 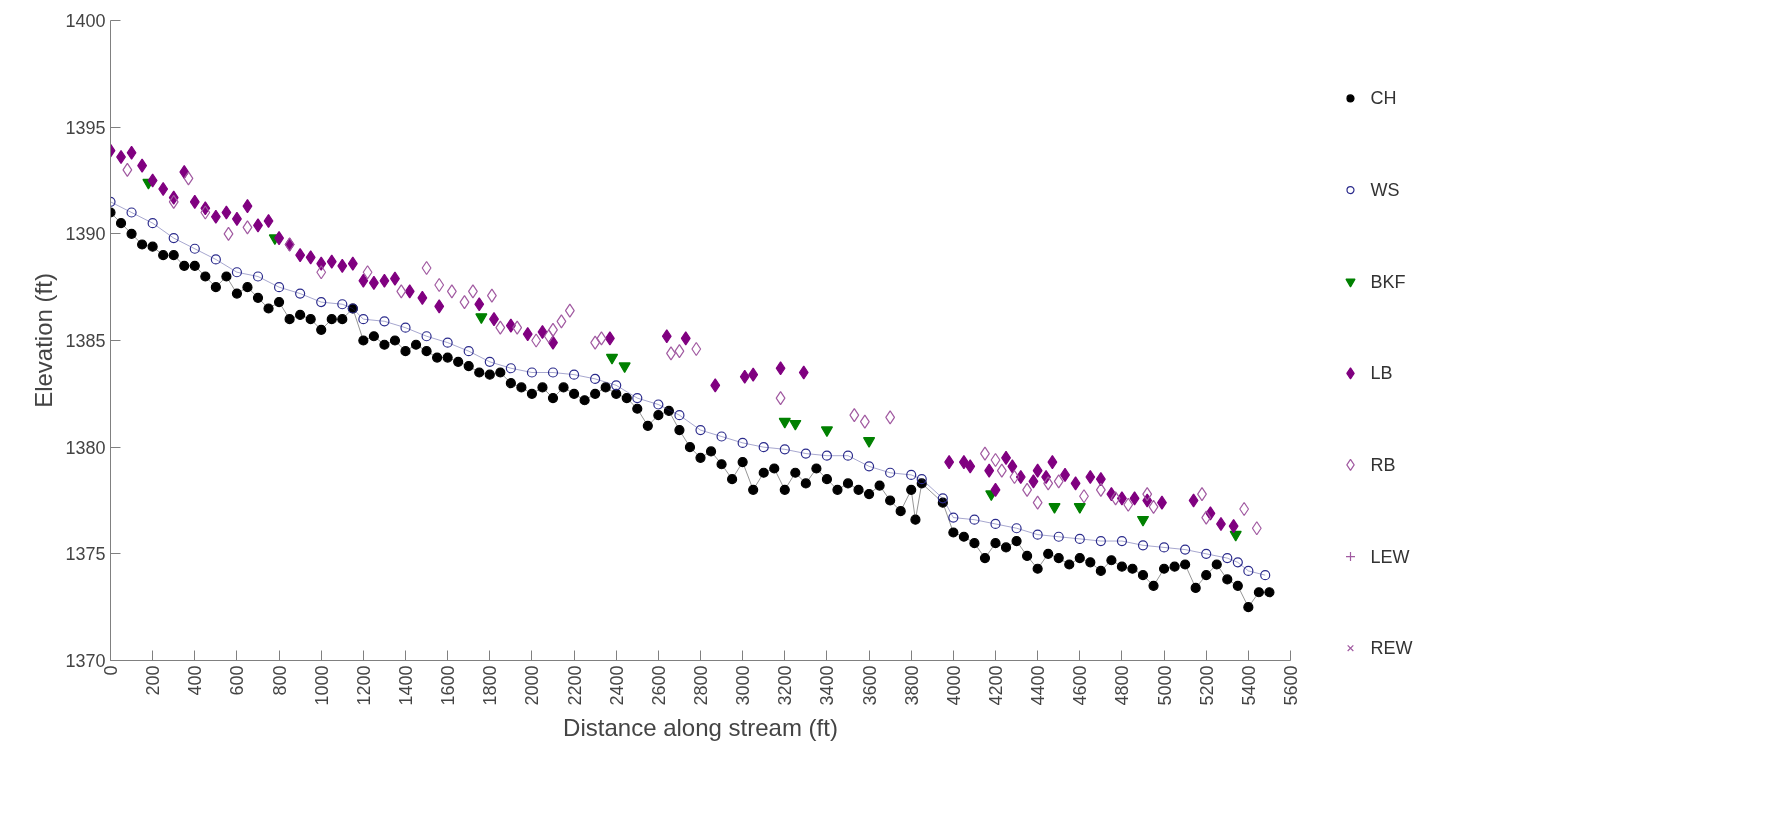 What do you see at coordinates (85, 234) in the screenshot?
I see `y-tick-label: 1390` at bounding box center [85, 234].